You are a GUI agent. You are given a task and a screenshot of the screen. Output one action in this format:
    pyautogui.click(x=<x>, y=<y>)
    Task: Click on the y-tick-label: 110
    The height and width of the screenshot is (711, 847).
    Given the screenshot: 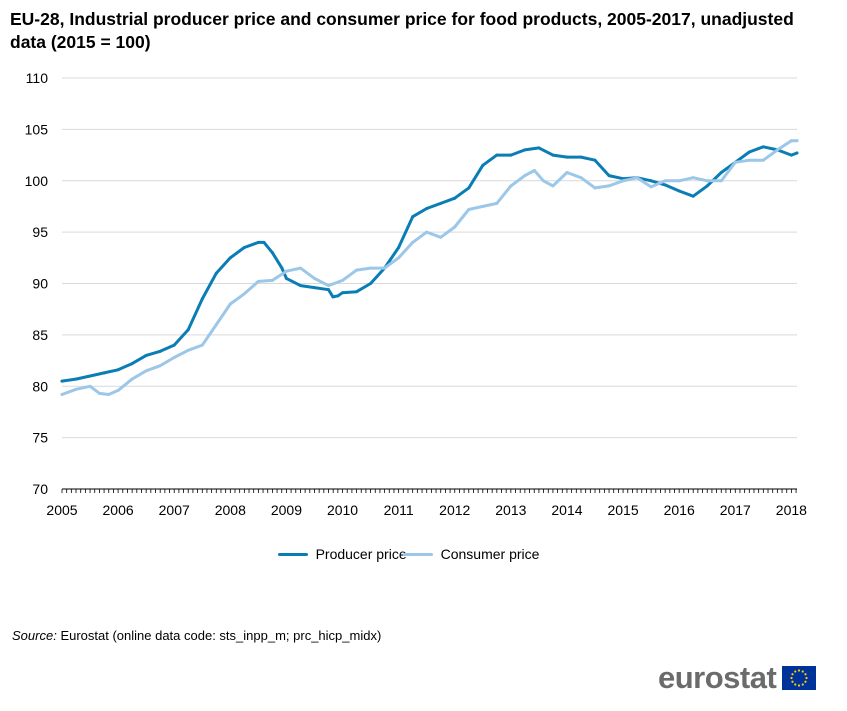 What is the action you would take?
    pyautogui.click(x=37, y=78)
    